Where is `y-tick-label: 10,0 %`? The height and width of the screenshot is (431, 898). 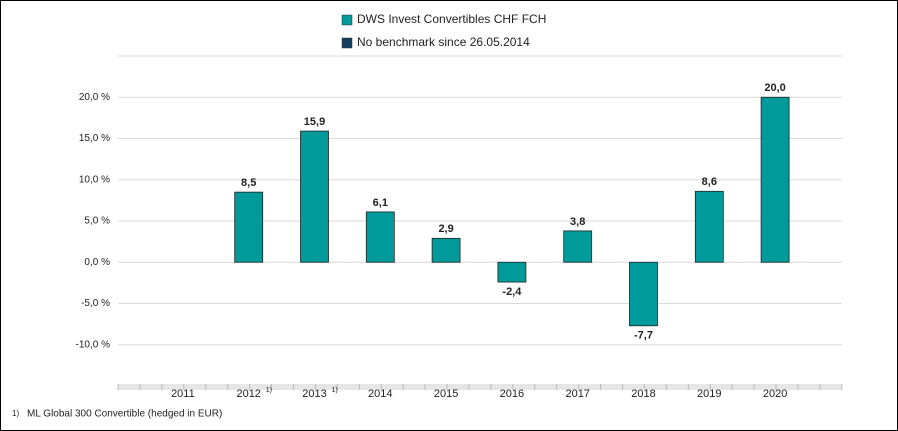 y-tick-label: 10,0 % is located at coordinates (94, 179).